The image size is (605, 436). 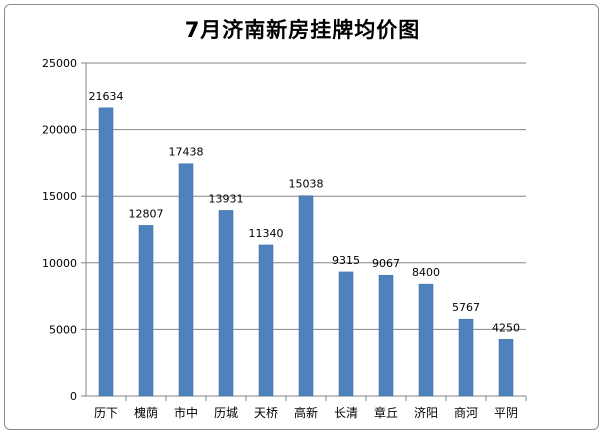 I want to click on data-label: 4250, so click(x=506, y=327).